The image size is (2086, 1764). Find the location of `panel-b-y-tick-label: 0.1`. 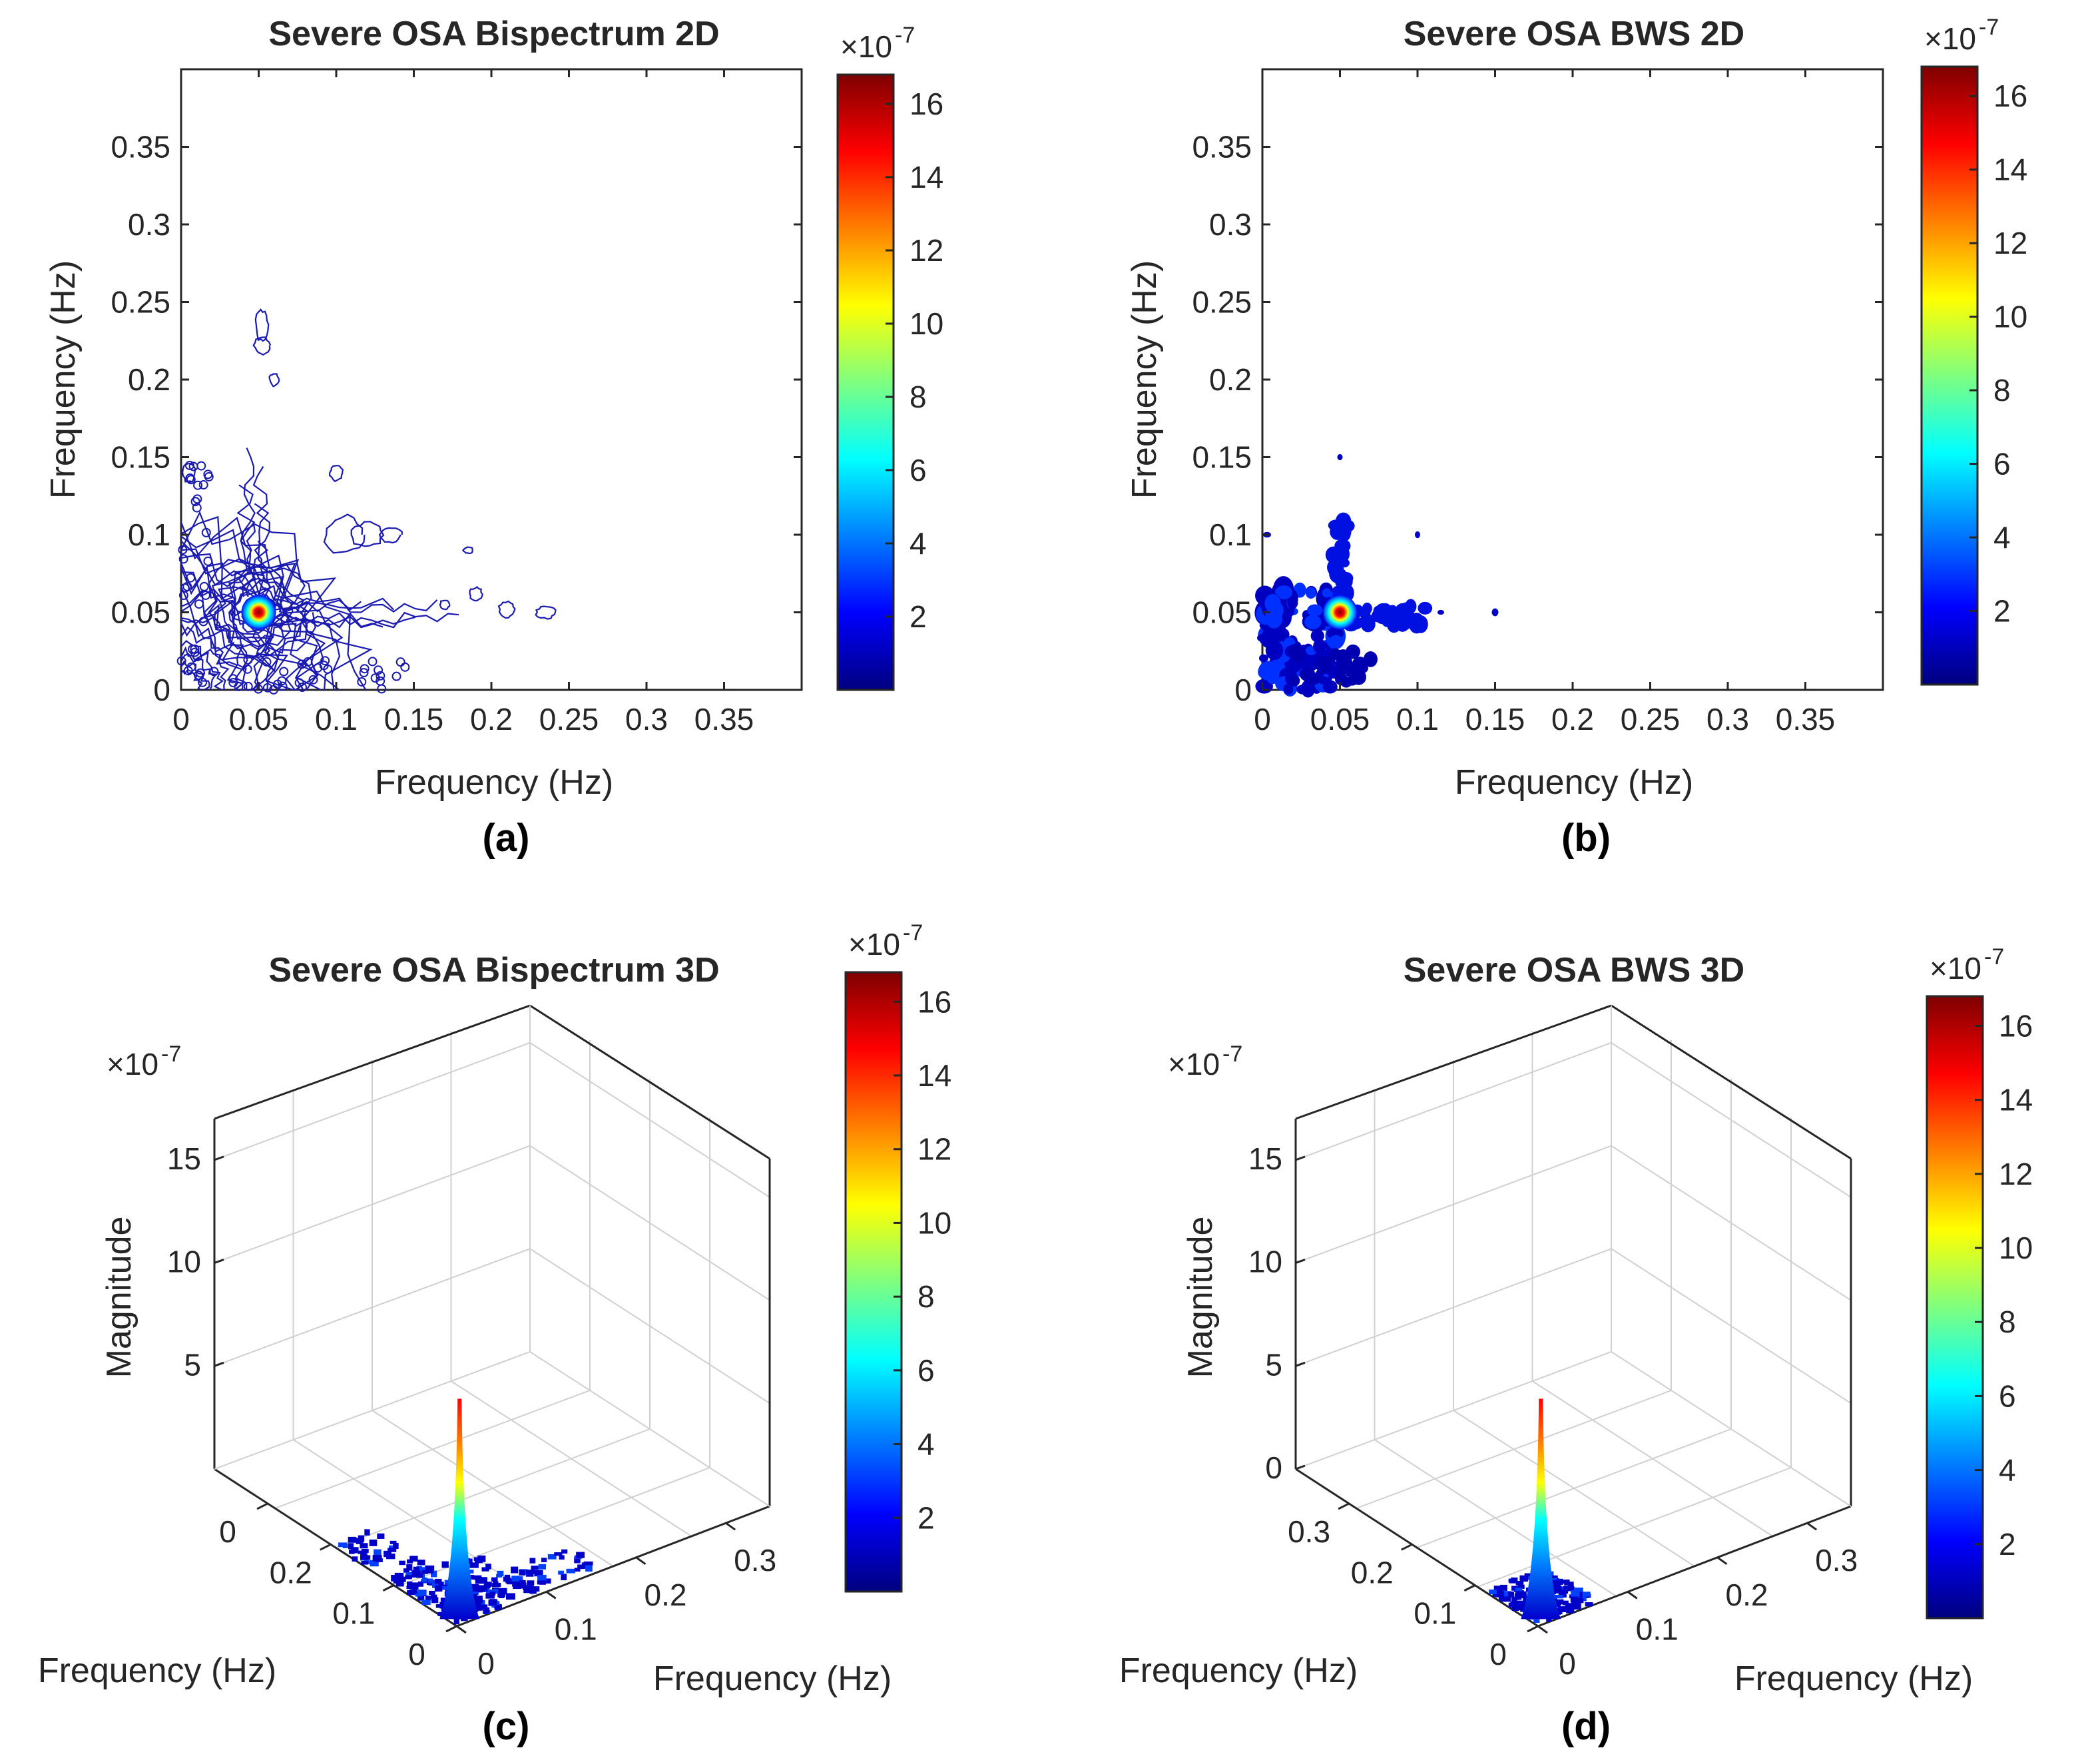

panel-b-y-tick-label: 0.1 is located at coordinates (1230, 534).